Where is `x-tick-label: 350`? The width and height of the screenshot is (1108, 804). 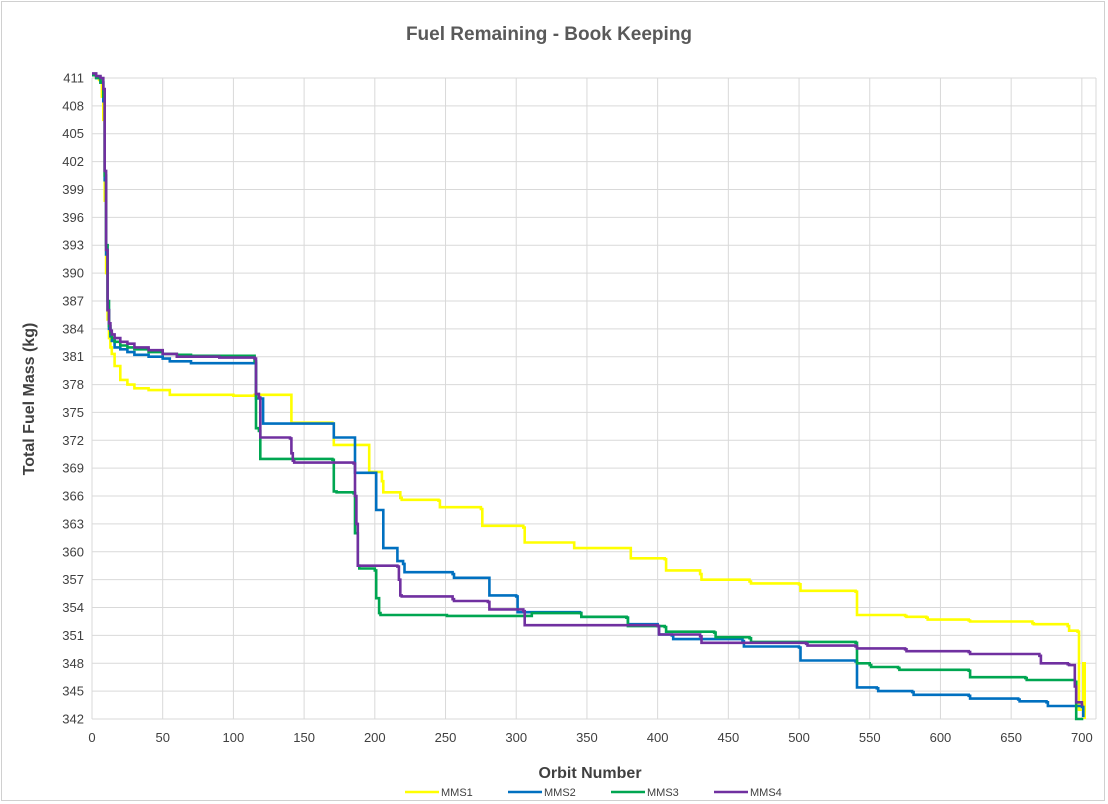 x-tick-label: 350 is located at coordinates (587, 737).